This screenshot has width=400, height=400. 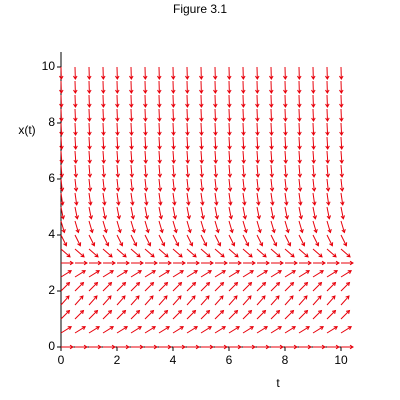 What do you see at coordinates (26, 130) in the screenshot?
I see `y-axis-label: x(t)` at bounding box center [26, 130].